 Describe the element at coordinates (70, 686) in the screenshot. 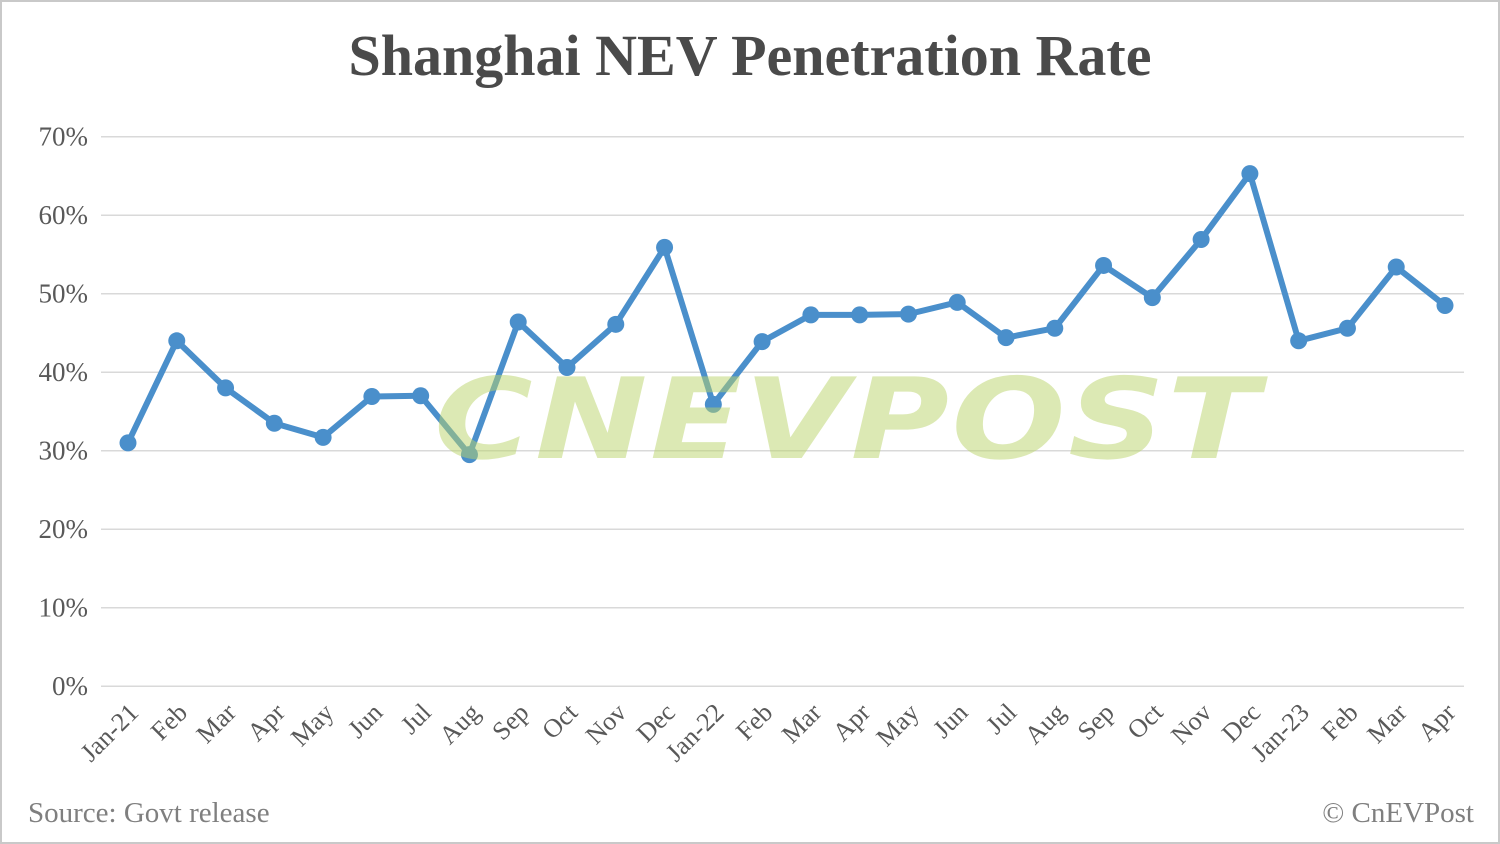

I see `y-axis-tick-label: 0%` at that location.